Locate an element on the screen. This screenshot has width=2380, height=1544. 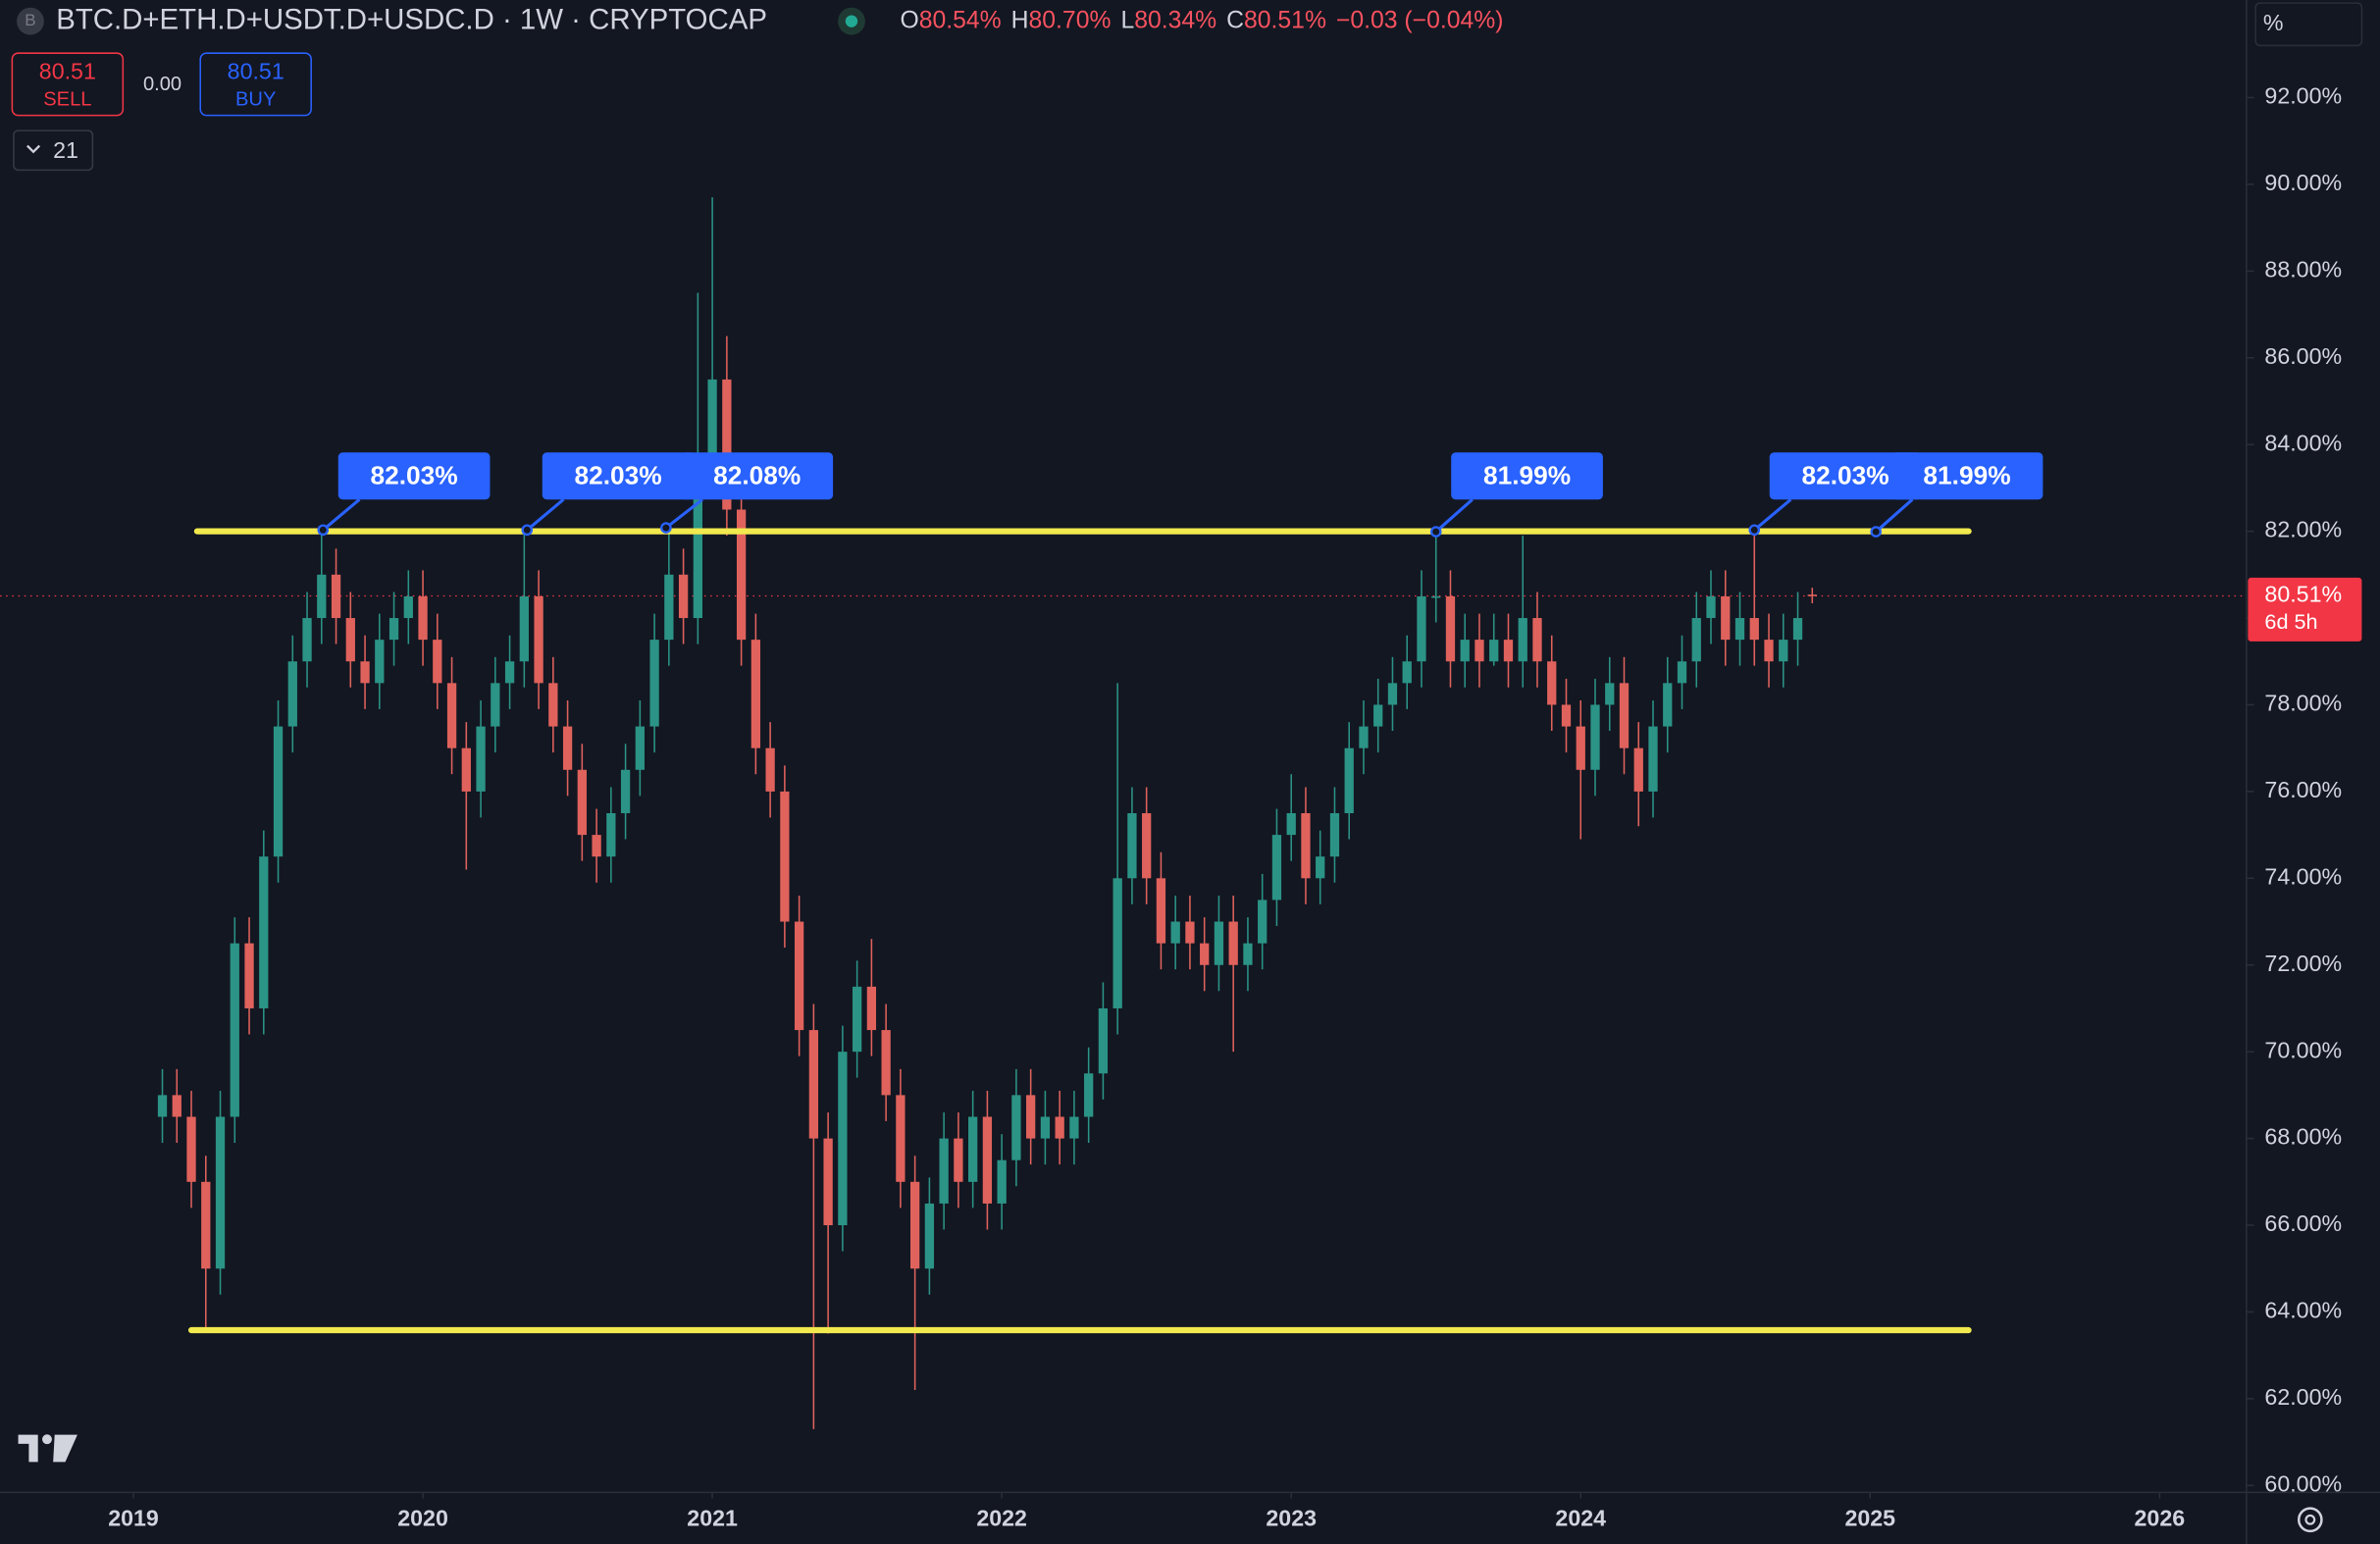
y-tick-label: 62.00% is located at coordinates (2303, 1397).